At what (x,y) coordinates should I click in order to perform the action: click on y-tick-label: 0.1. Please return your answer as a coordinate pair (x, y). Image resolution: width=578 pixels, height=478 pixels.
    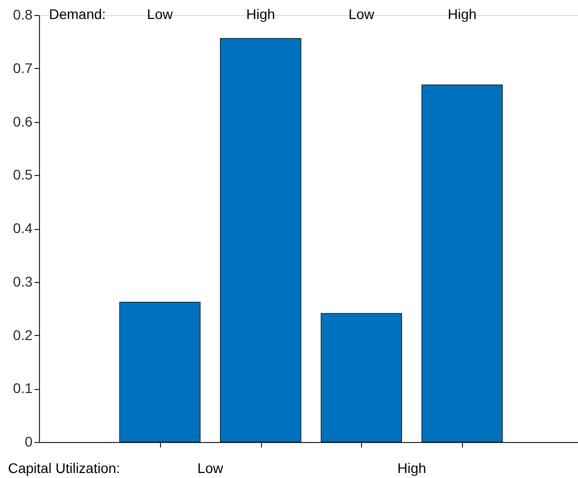
    Looking at the image, I should click on (23, 388).